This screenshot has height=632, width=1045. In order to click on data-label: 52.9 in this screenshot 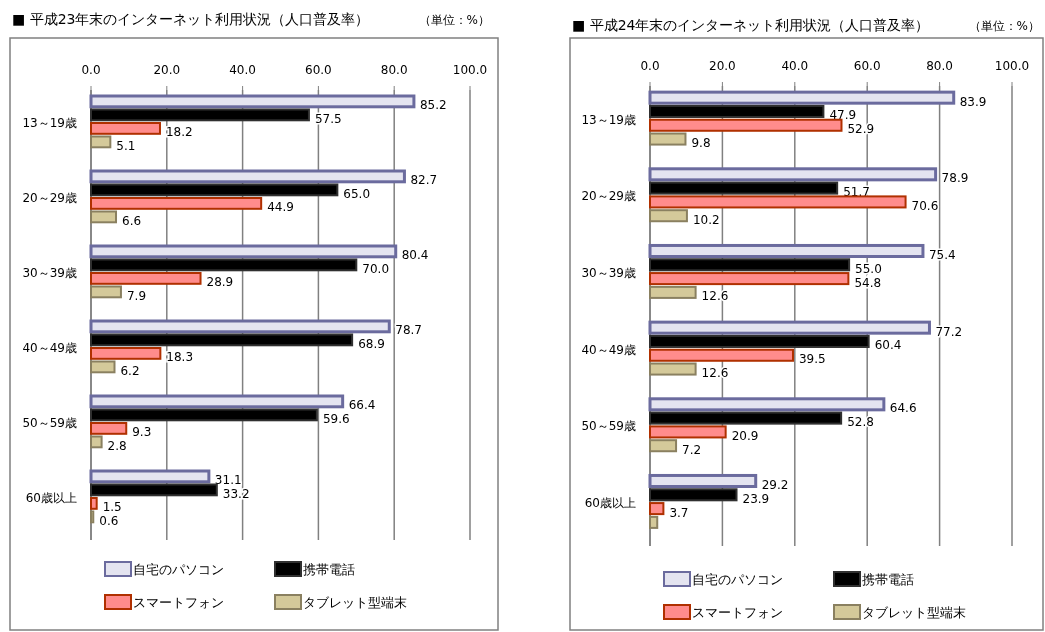, I will do `click(861, 129)`.